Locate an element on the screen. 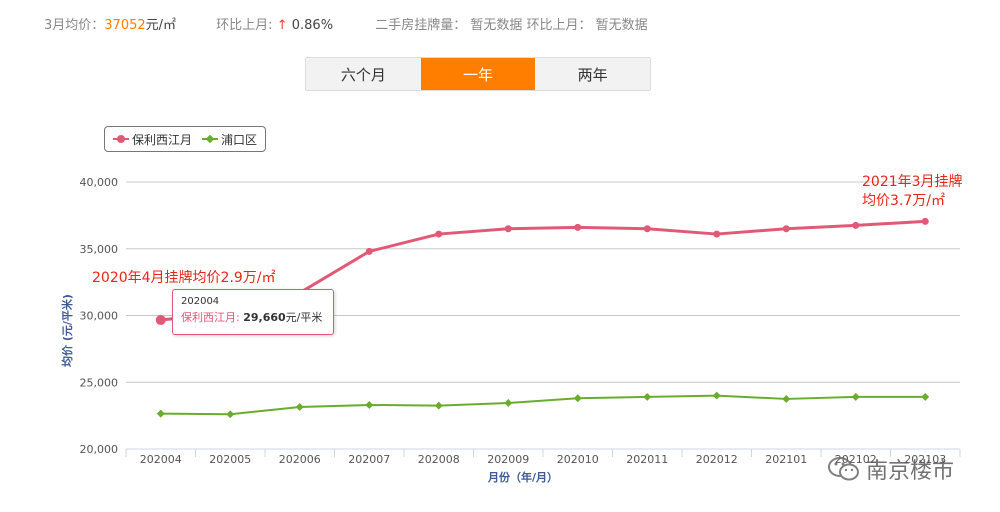  tooltip-series-name: 保利西江月 is located at coordinates (208, 317).